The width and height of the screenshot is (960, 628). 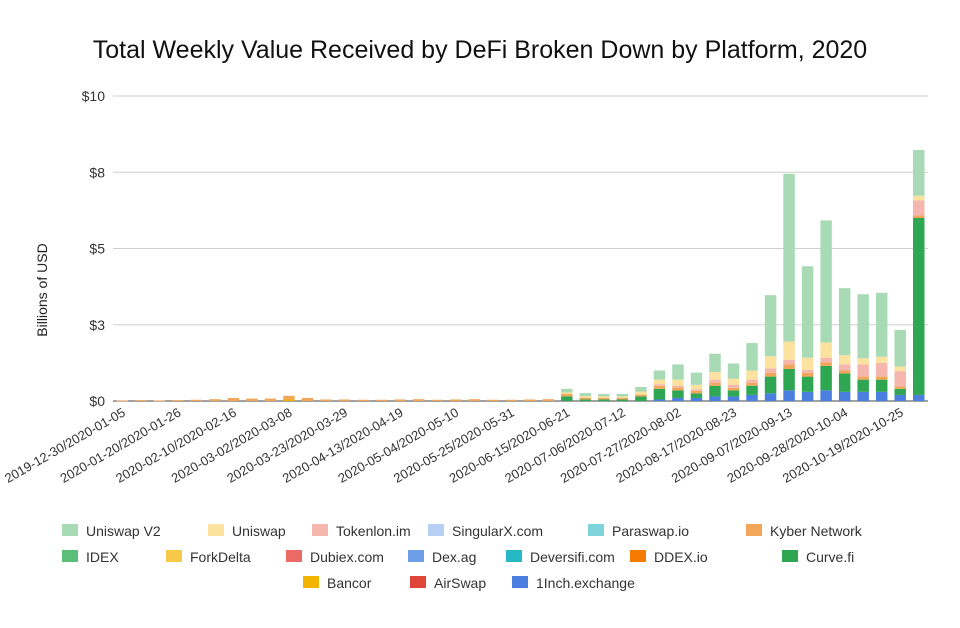 I want to click on legend-label: Uniswap V2, so click(x=123, y=531).